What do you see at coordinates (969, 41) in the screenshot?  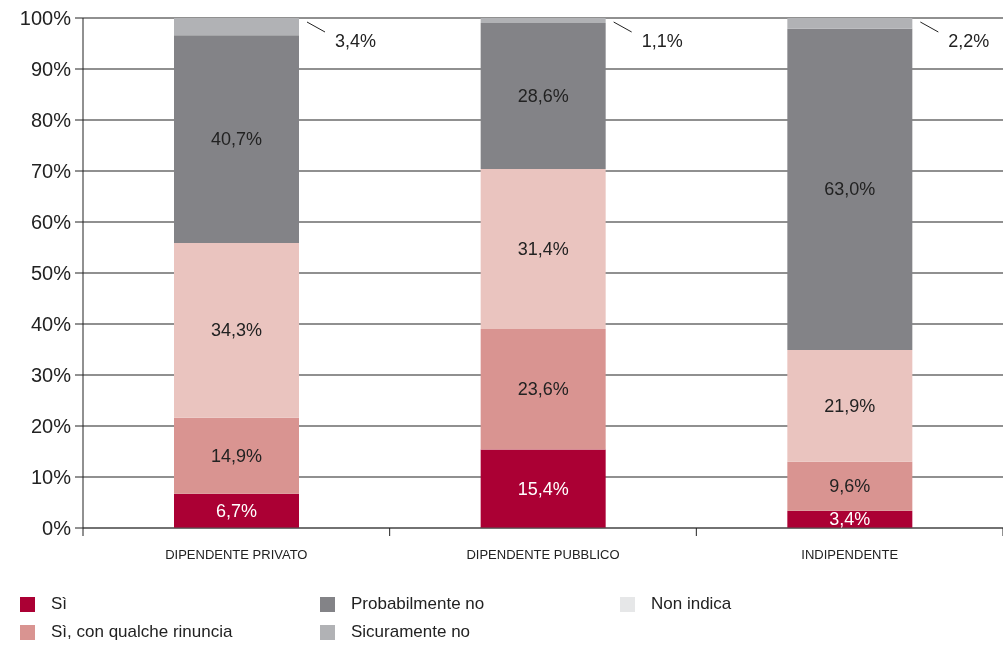 I see `data-label: 2,2%` at bounding box center [969, 41].